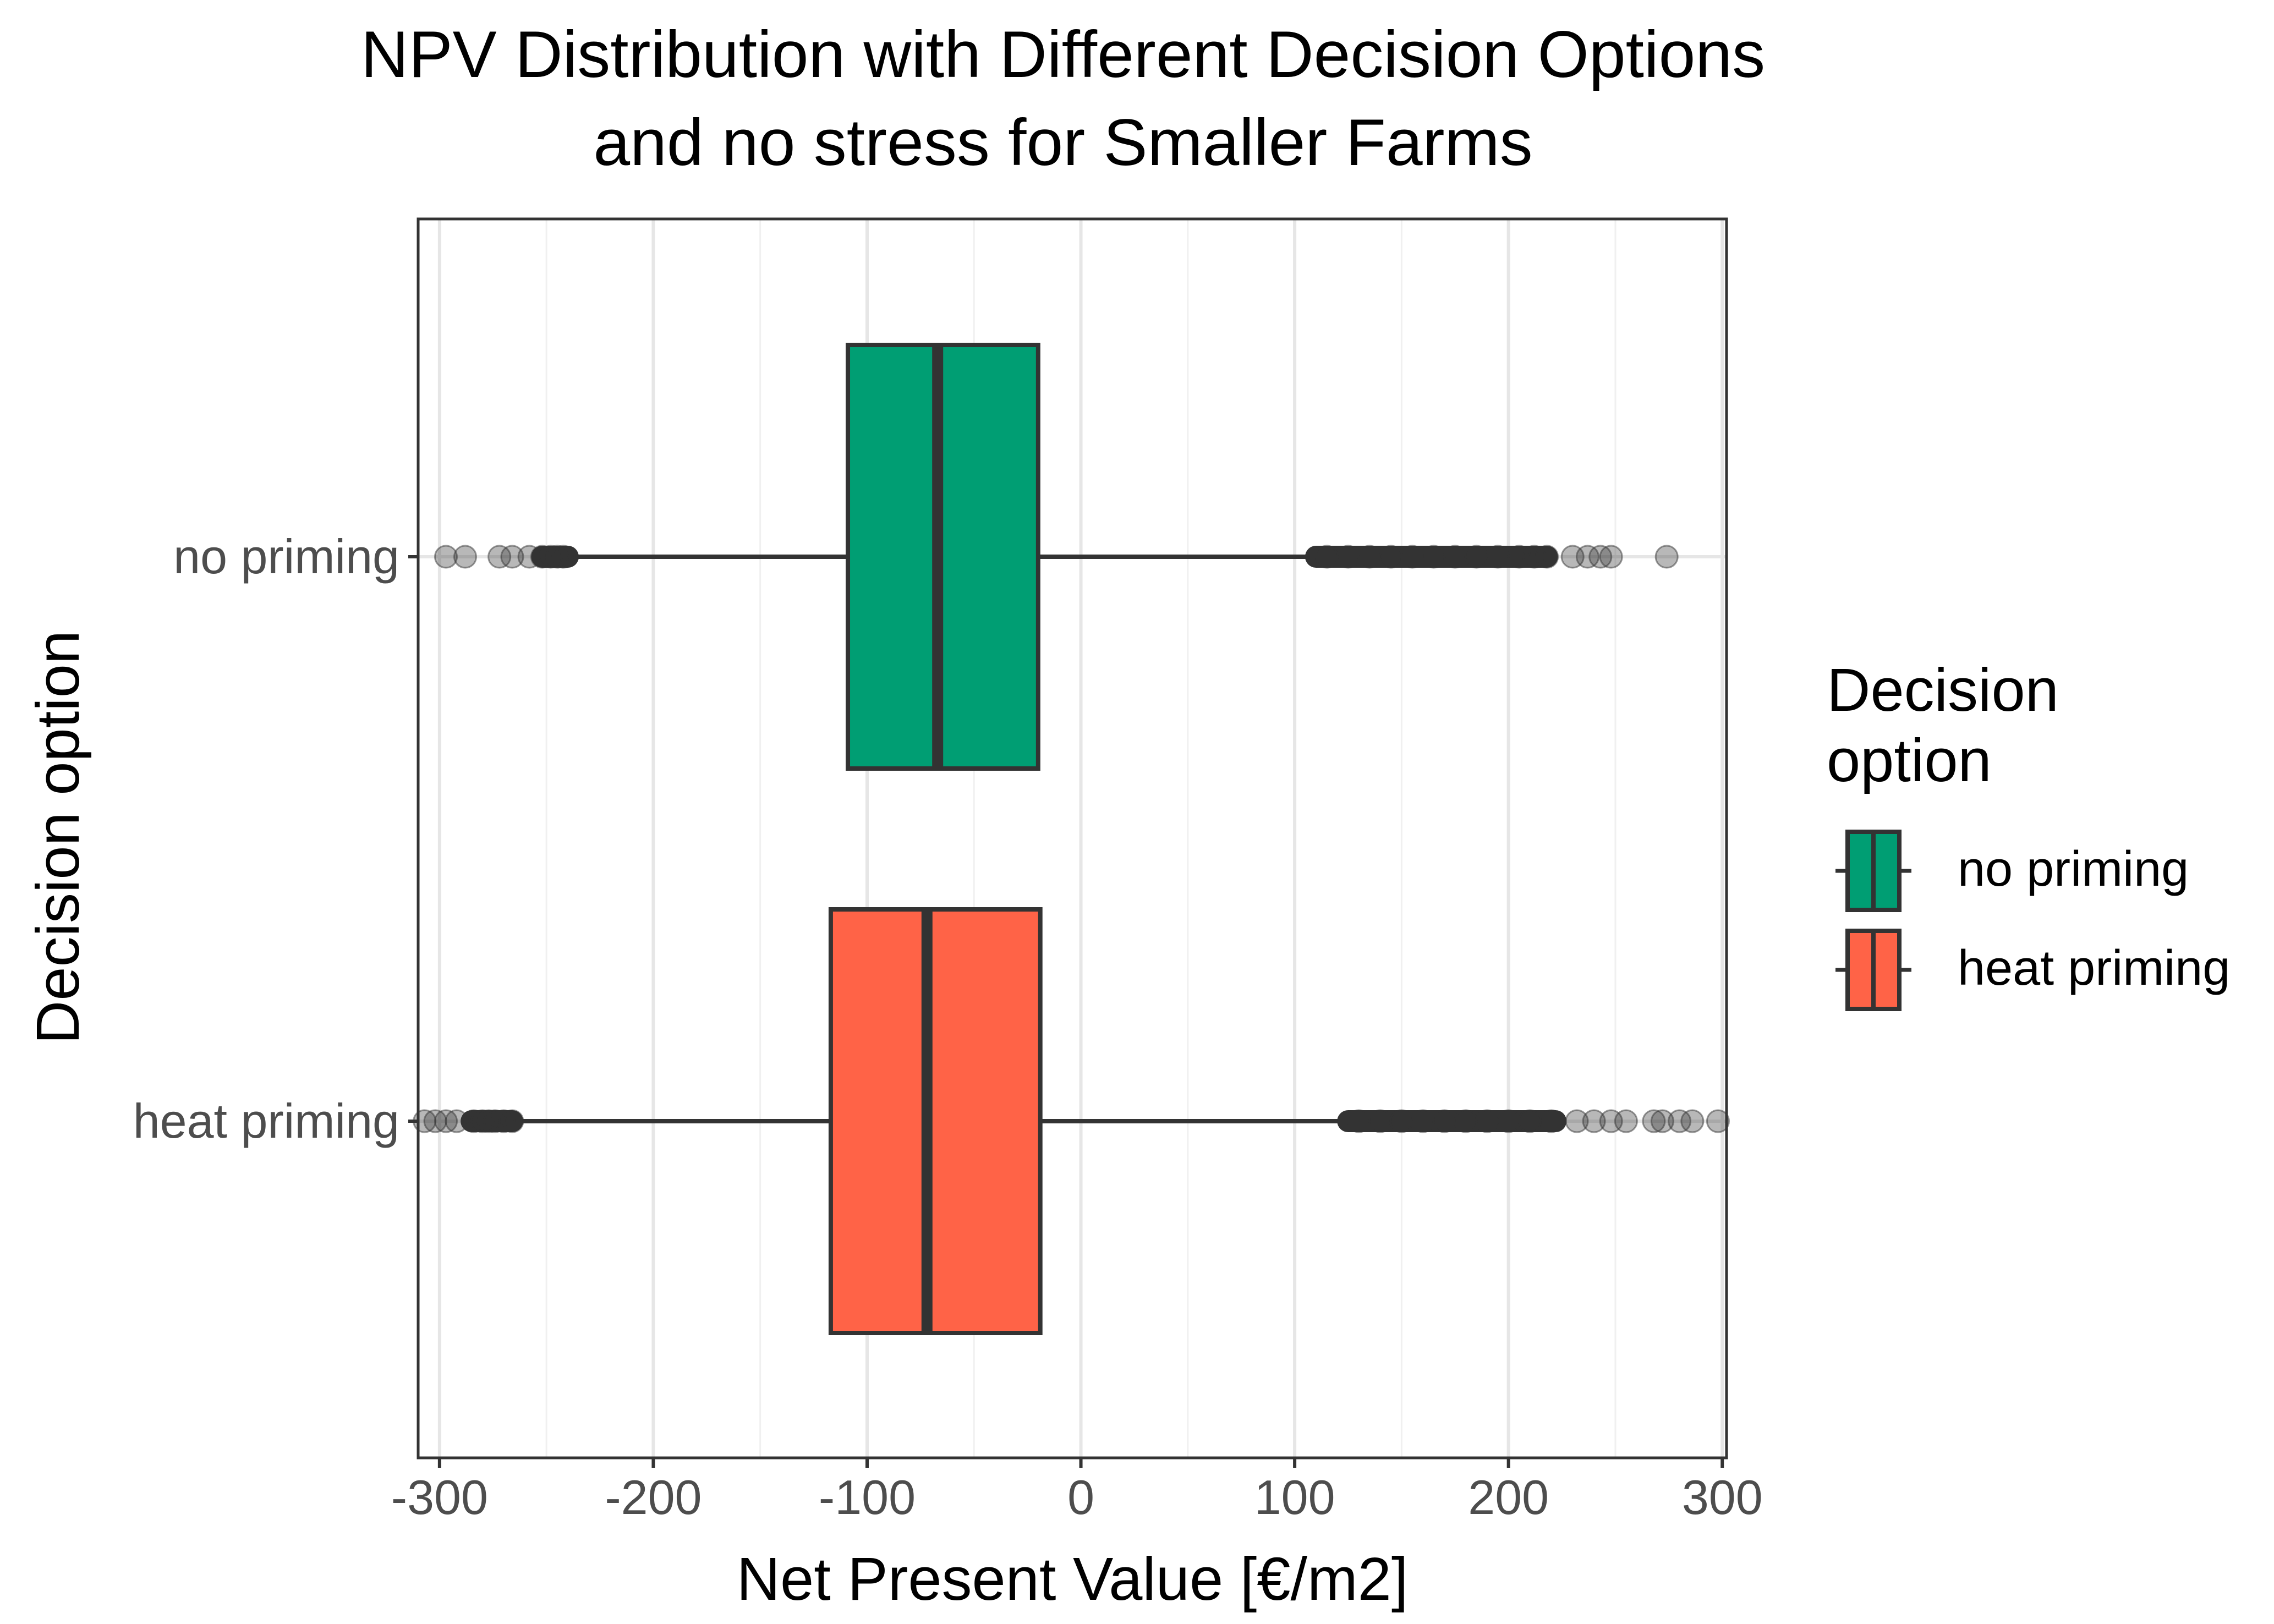 Image resolution: width=2274 pixels, height=1624 pixels. Describe the element at coordinates (286, 556) in the screenshot. I see `y-tick-label: no priming` at that location.